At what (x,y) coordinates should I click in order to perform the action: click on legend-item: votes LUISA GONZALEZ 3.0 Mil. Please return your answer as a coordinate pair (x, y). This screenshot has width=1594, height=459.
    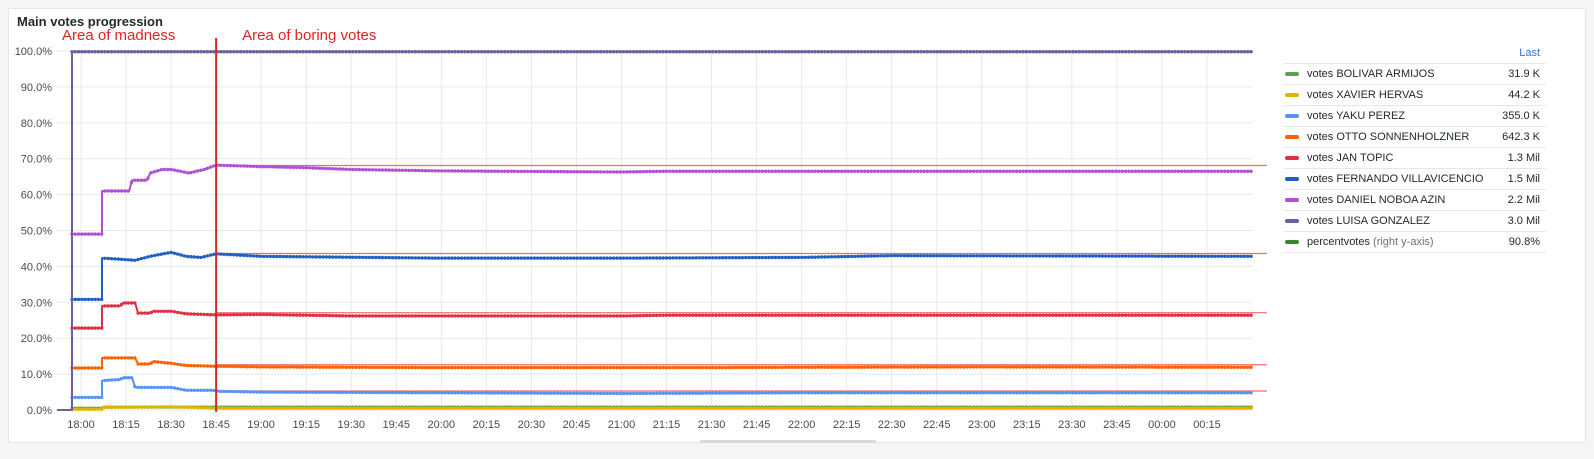
    Looking at the image, I should click on (1415, 221).